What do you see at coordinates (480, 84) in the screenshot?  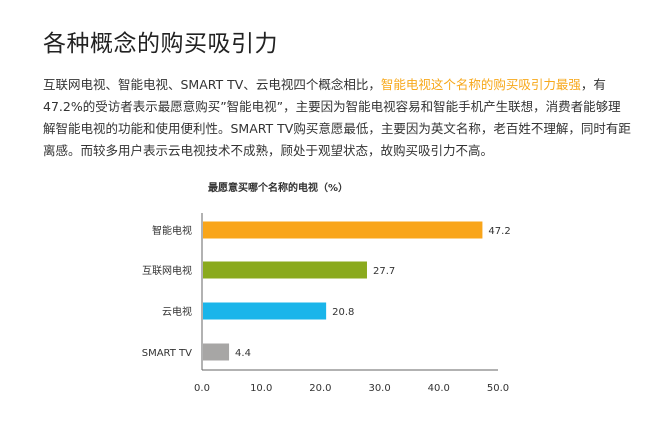 I see `intro-highlight: 智能电视这个名称的购买吸引力最强` at bounding box center [480, 84].